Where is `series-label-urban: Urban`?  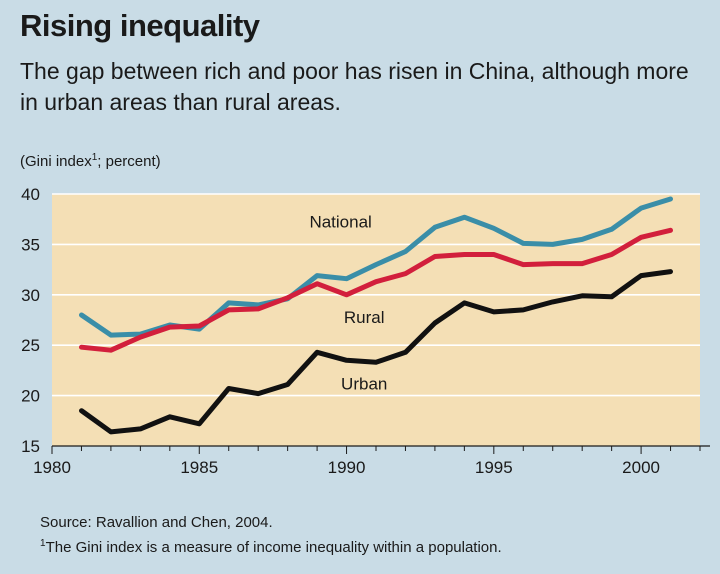
series-label-urban: Urban is located at coordinates (364, 384).